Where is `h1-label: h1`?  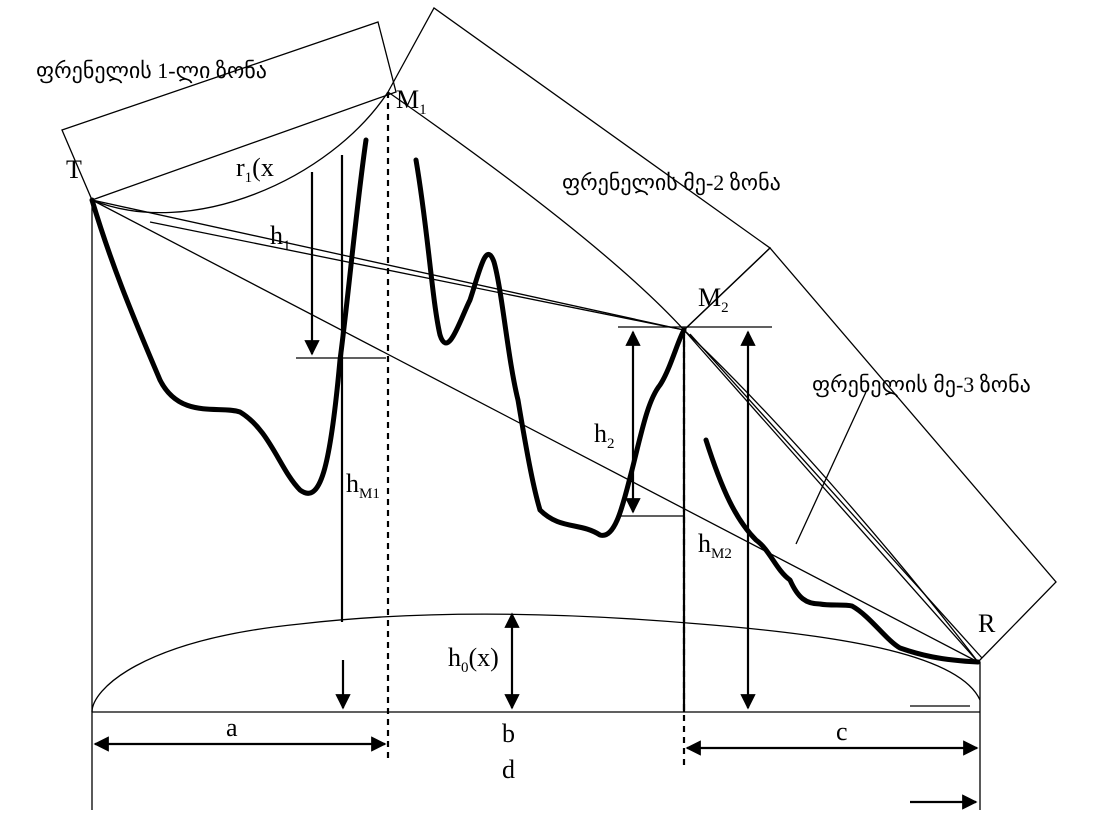 h1-label: h1 is located at coordinates (280, 237).